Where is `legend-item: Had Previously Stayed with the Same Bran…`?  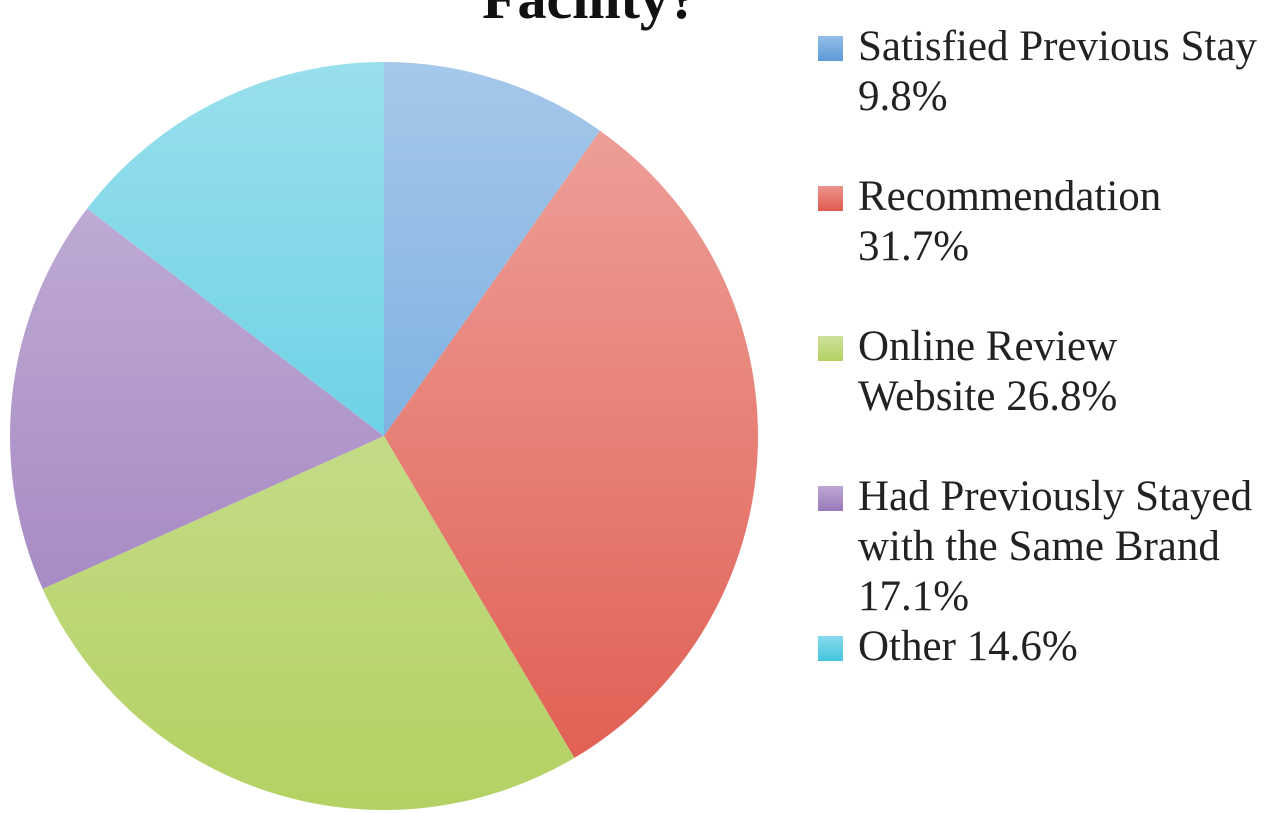 legend-item: Had Previously Stayed with the Same Bran… is located at coordinates (1038, 547).